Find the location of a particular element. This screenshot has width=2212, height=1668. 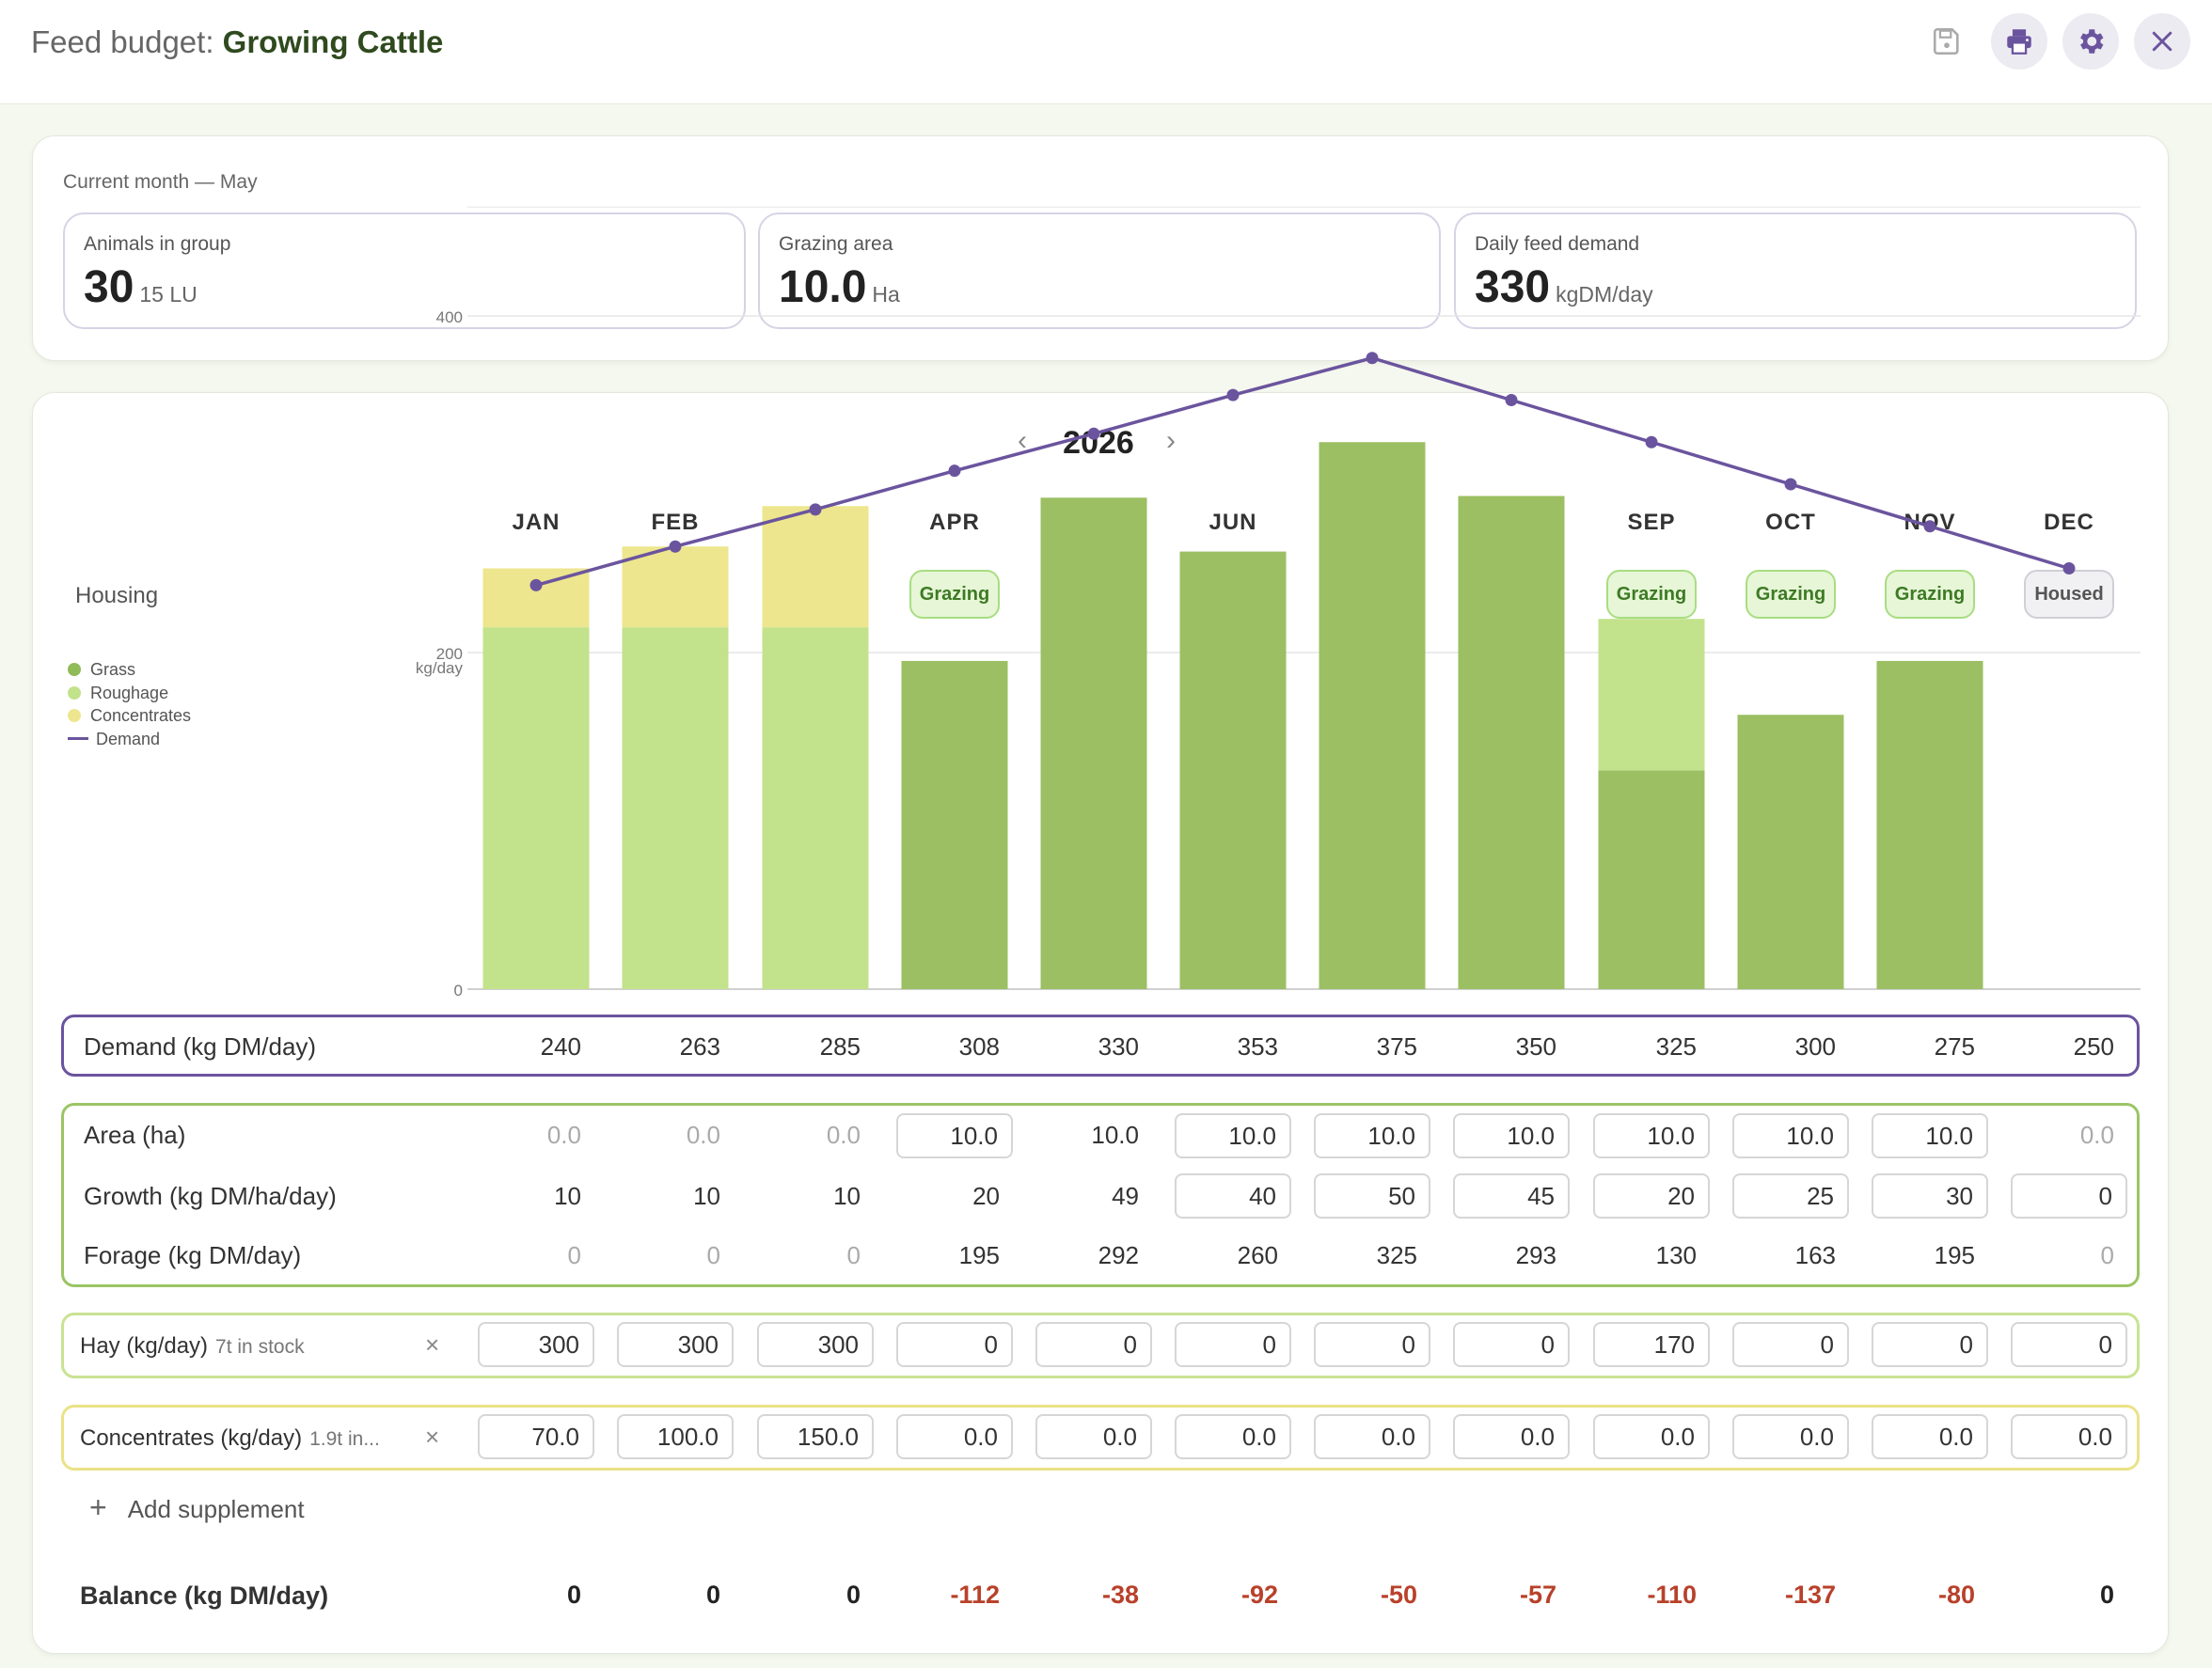

concentrates-input-feb: 100.0 is located at coordinates (675, 1437).